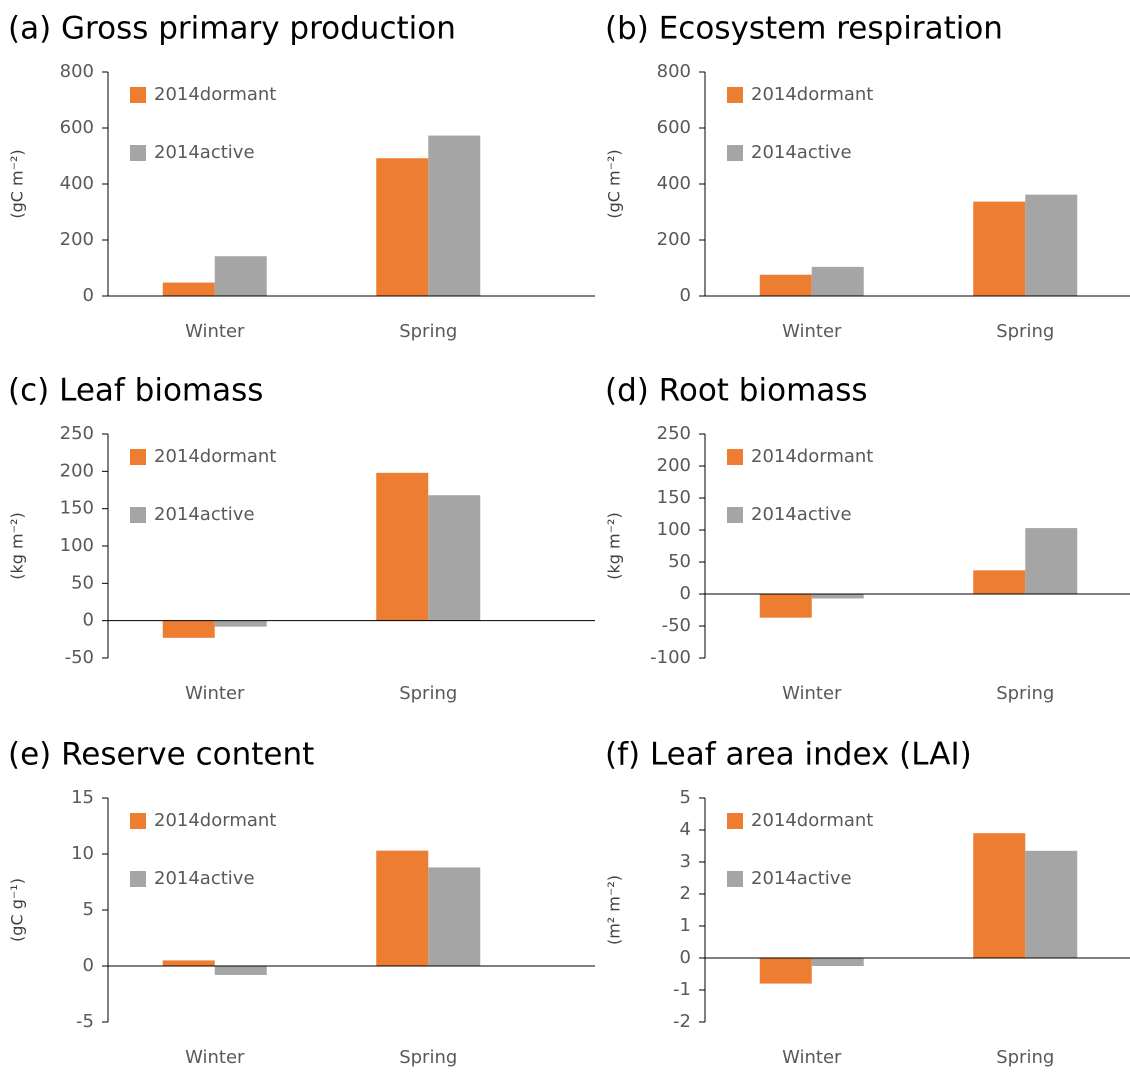 The width and height of the screenshot is (1130, 1074). What do you see at coordinates (685, 861) in the screenshot?
I see `y-tick-label: 3` at bounding box center [685, 861].